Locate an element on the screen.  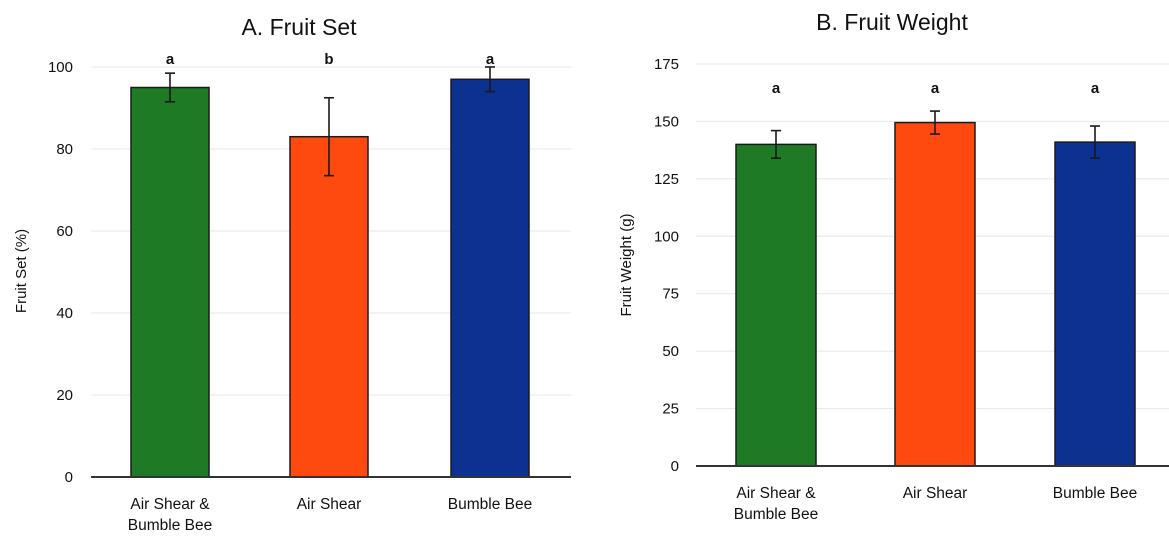
y-tick-label: 50 is located at coordinates (670, 351).